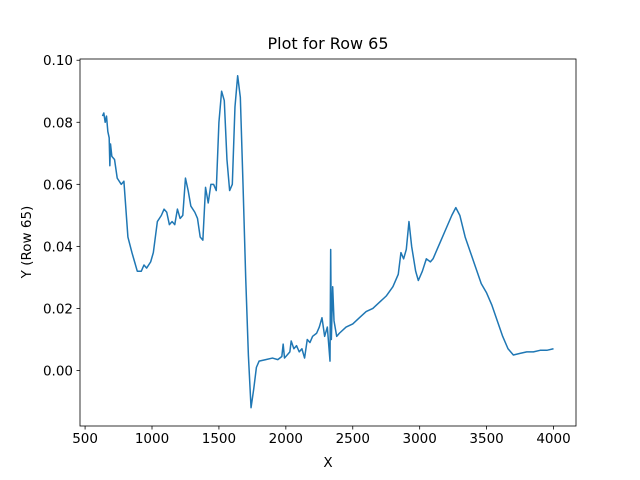 This screenshot has width=640, height=480. Describe the element at coordinates (353, 439) in the screenshot. I see `x-tick-label: 2500` at that location.